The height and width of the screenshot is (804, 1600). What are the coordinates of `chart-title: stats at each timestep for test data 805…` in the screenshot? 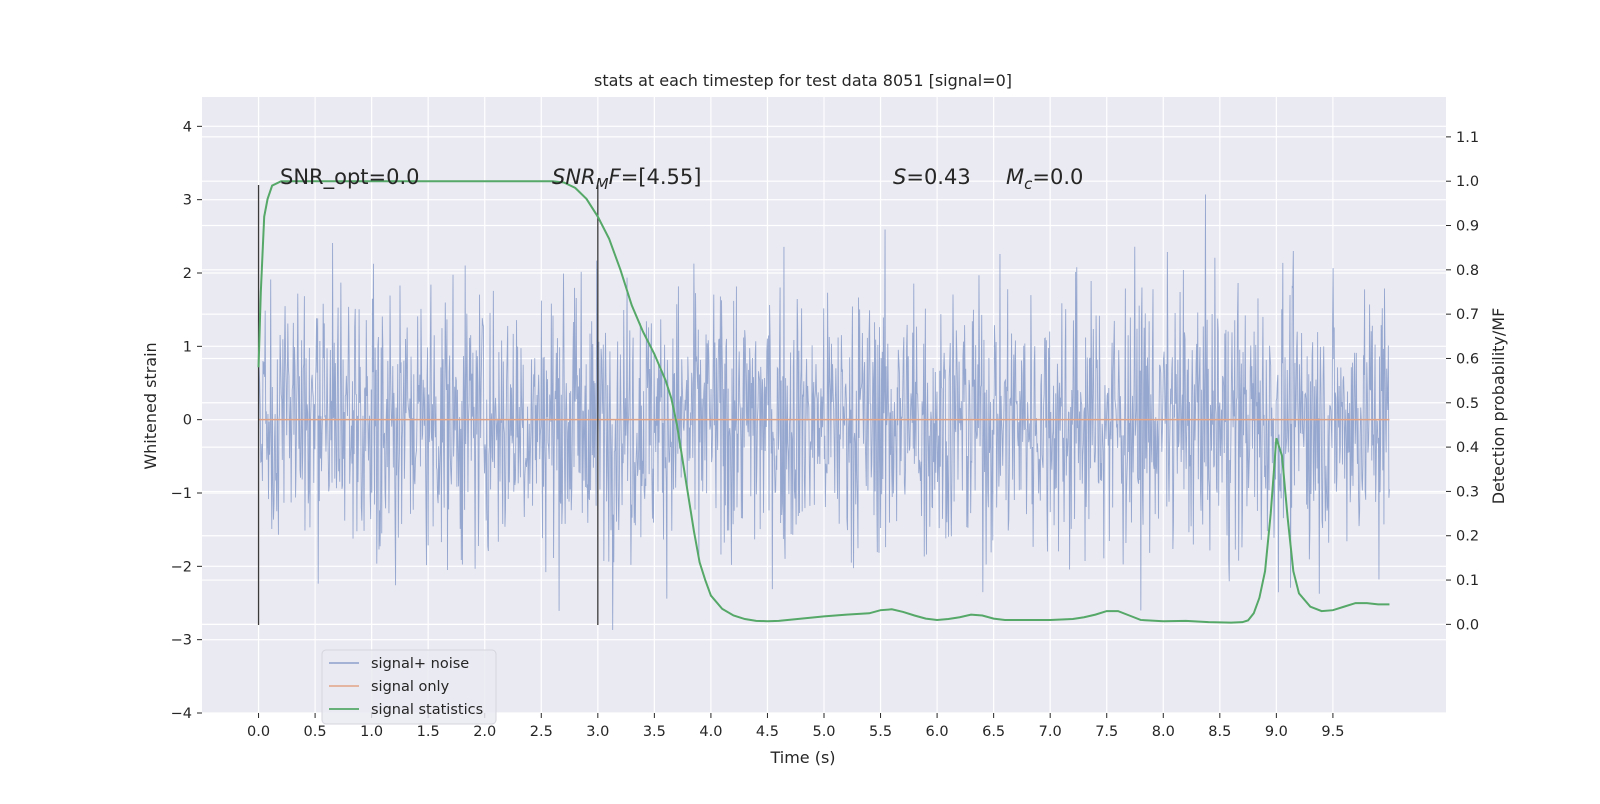 It's located at (803, 80).